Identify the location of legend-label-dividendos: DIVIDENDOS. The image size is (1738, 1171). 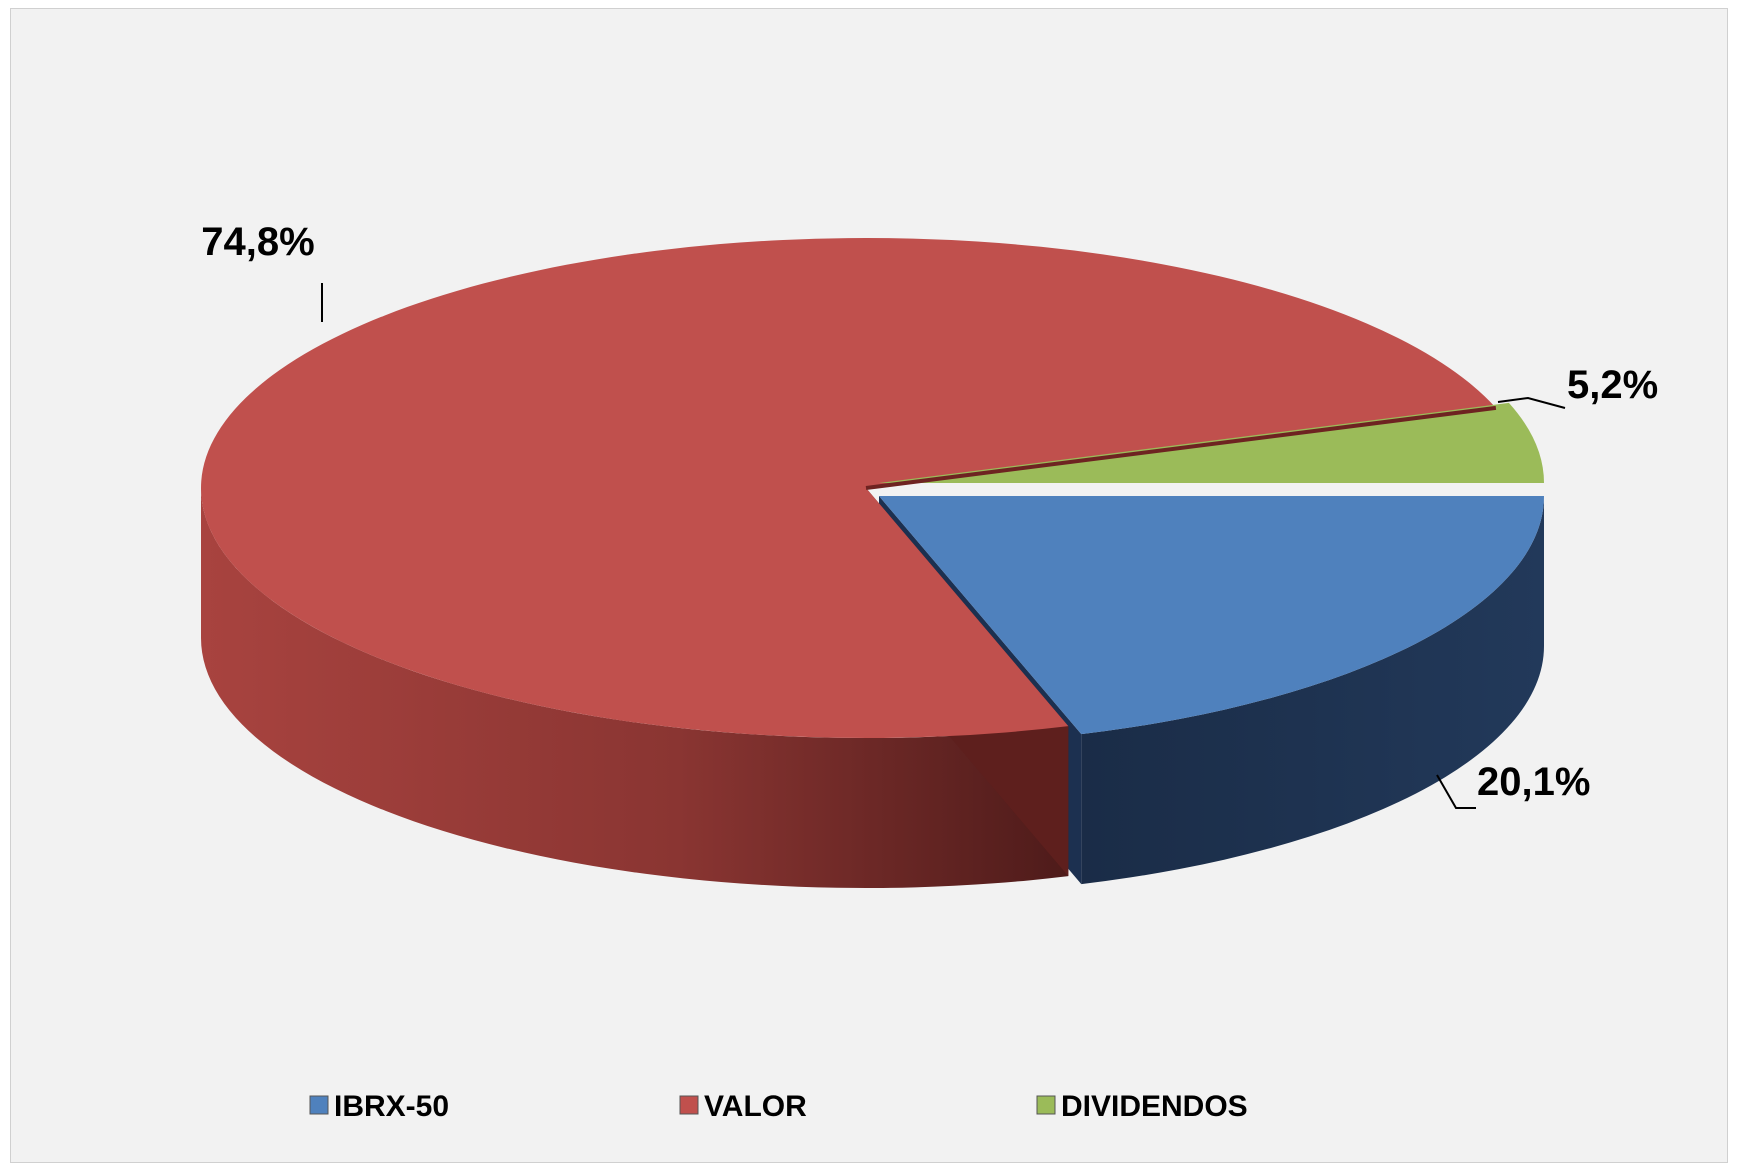
(1154, 1106).